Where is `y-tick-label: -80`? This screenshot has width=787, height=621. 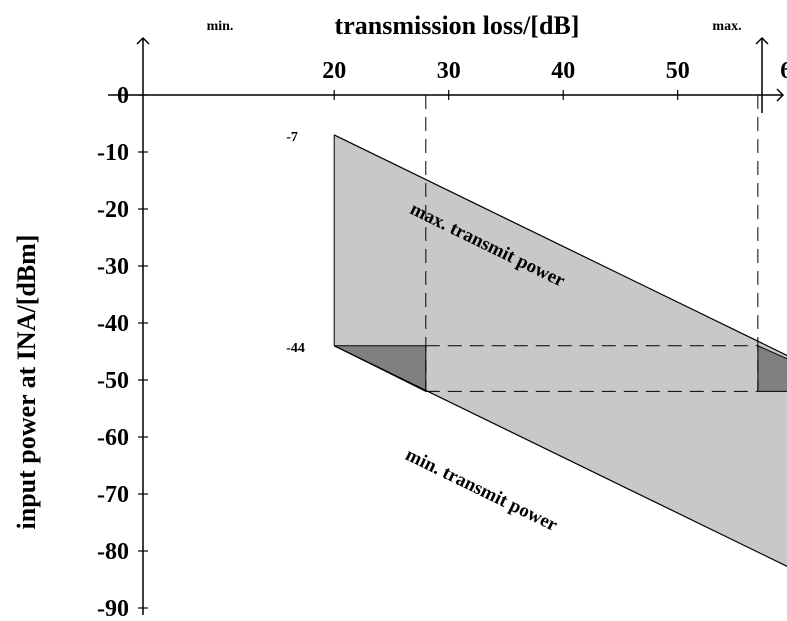 y-tick-label: -80 is located at coordinates (113, 552).